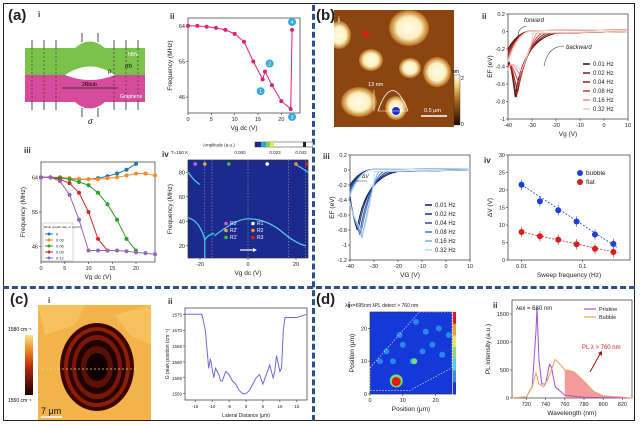  What do you see at coordinates (27, 150) in the screenshot?
I see `sub-label-a-iii: iii` at bounding box center [27, 150].